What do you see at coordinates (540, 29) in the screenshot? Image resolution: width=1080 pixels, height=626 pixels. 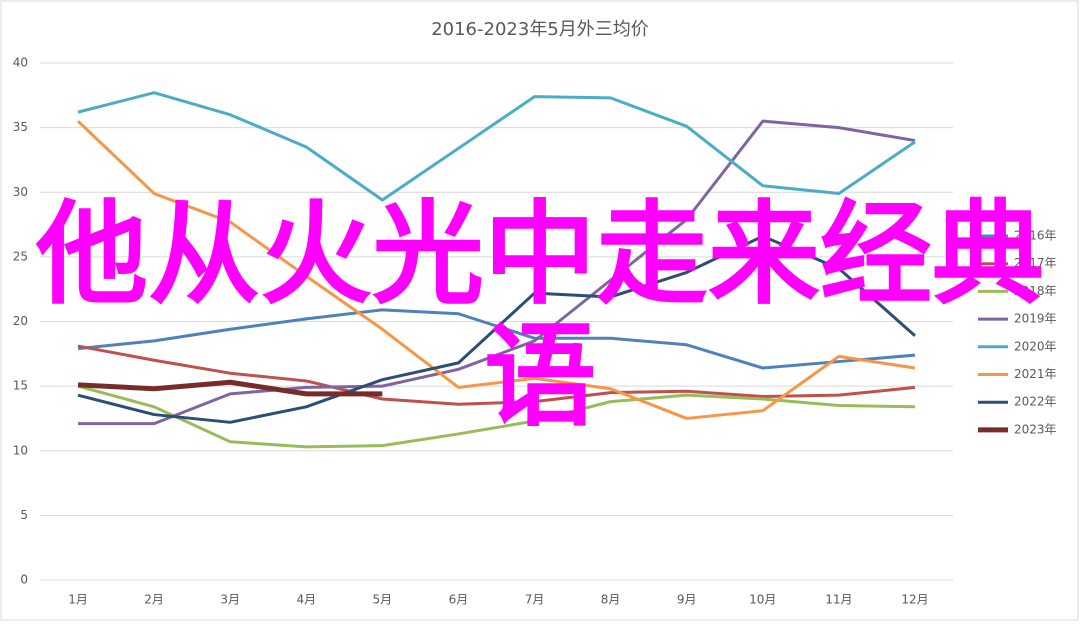 I see `chart-title: 2016-2023年5月外三均价` at bounding box center [540, 29].